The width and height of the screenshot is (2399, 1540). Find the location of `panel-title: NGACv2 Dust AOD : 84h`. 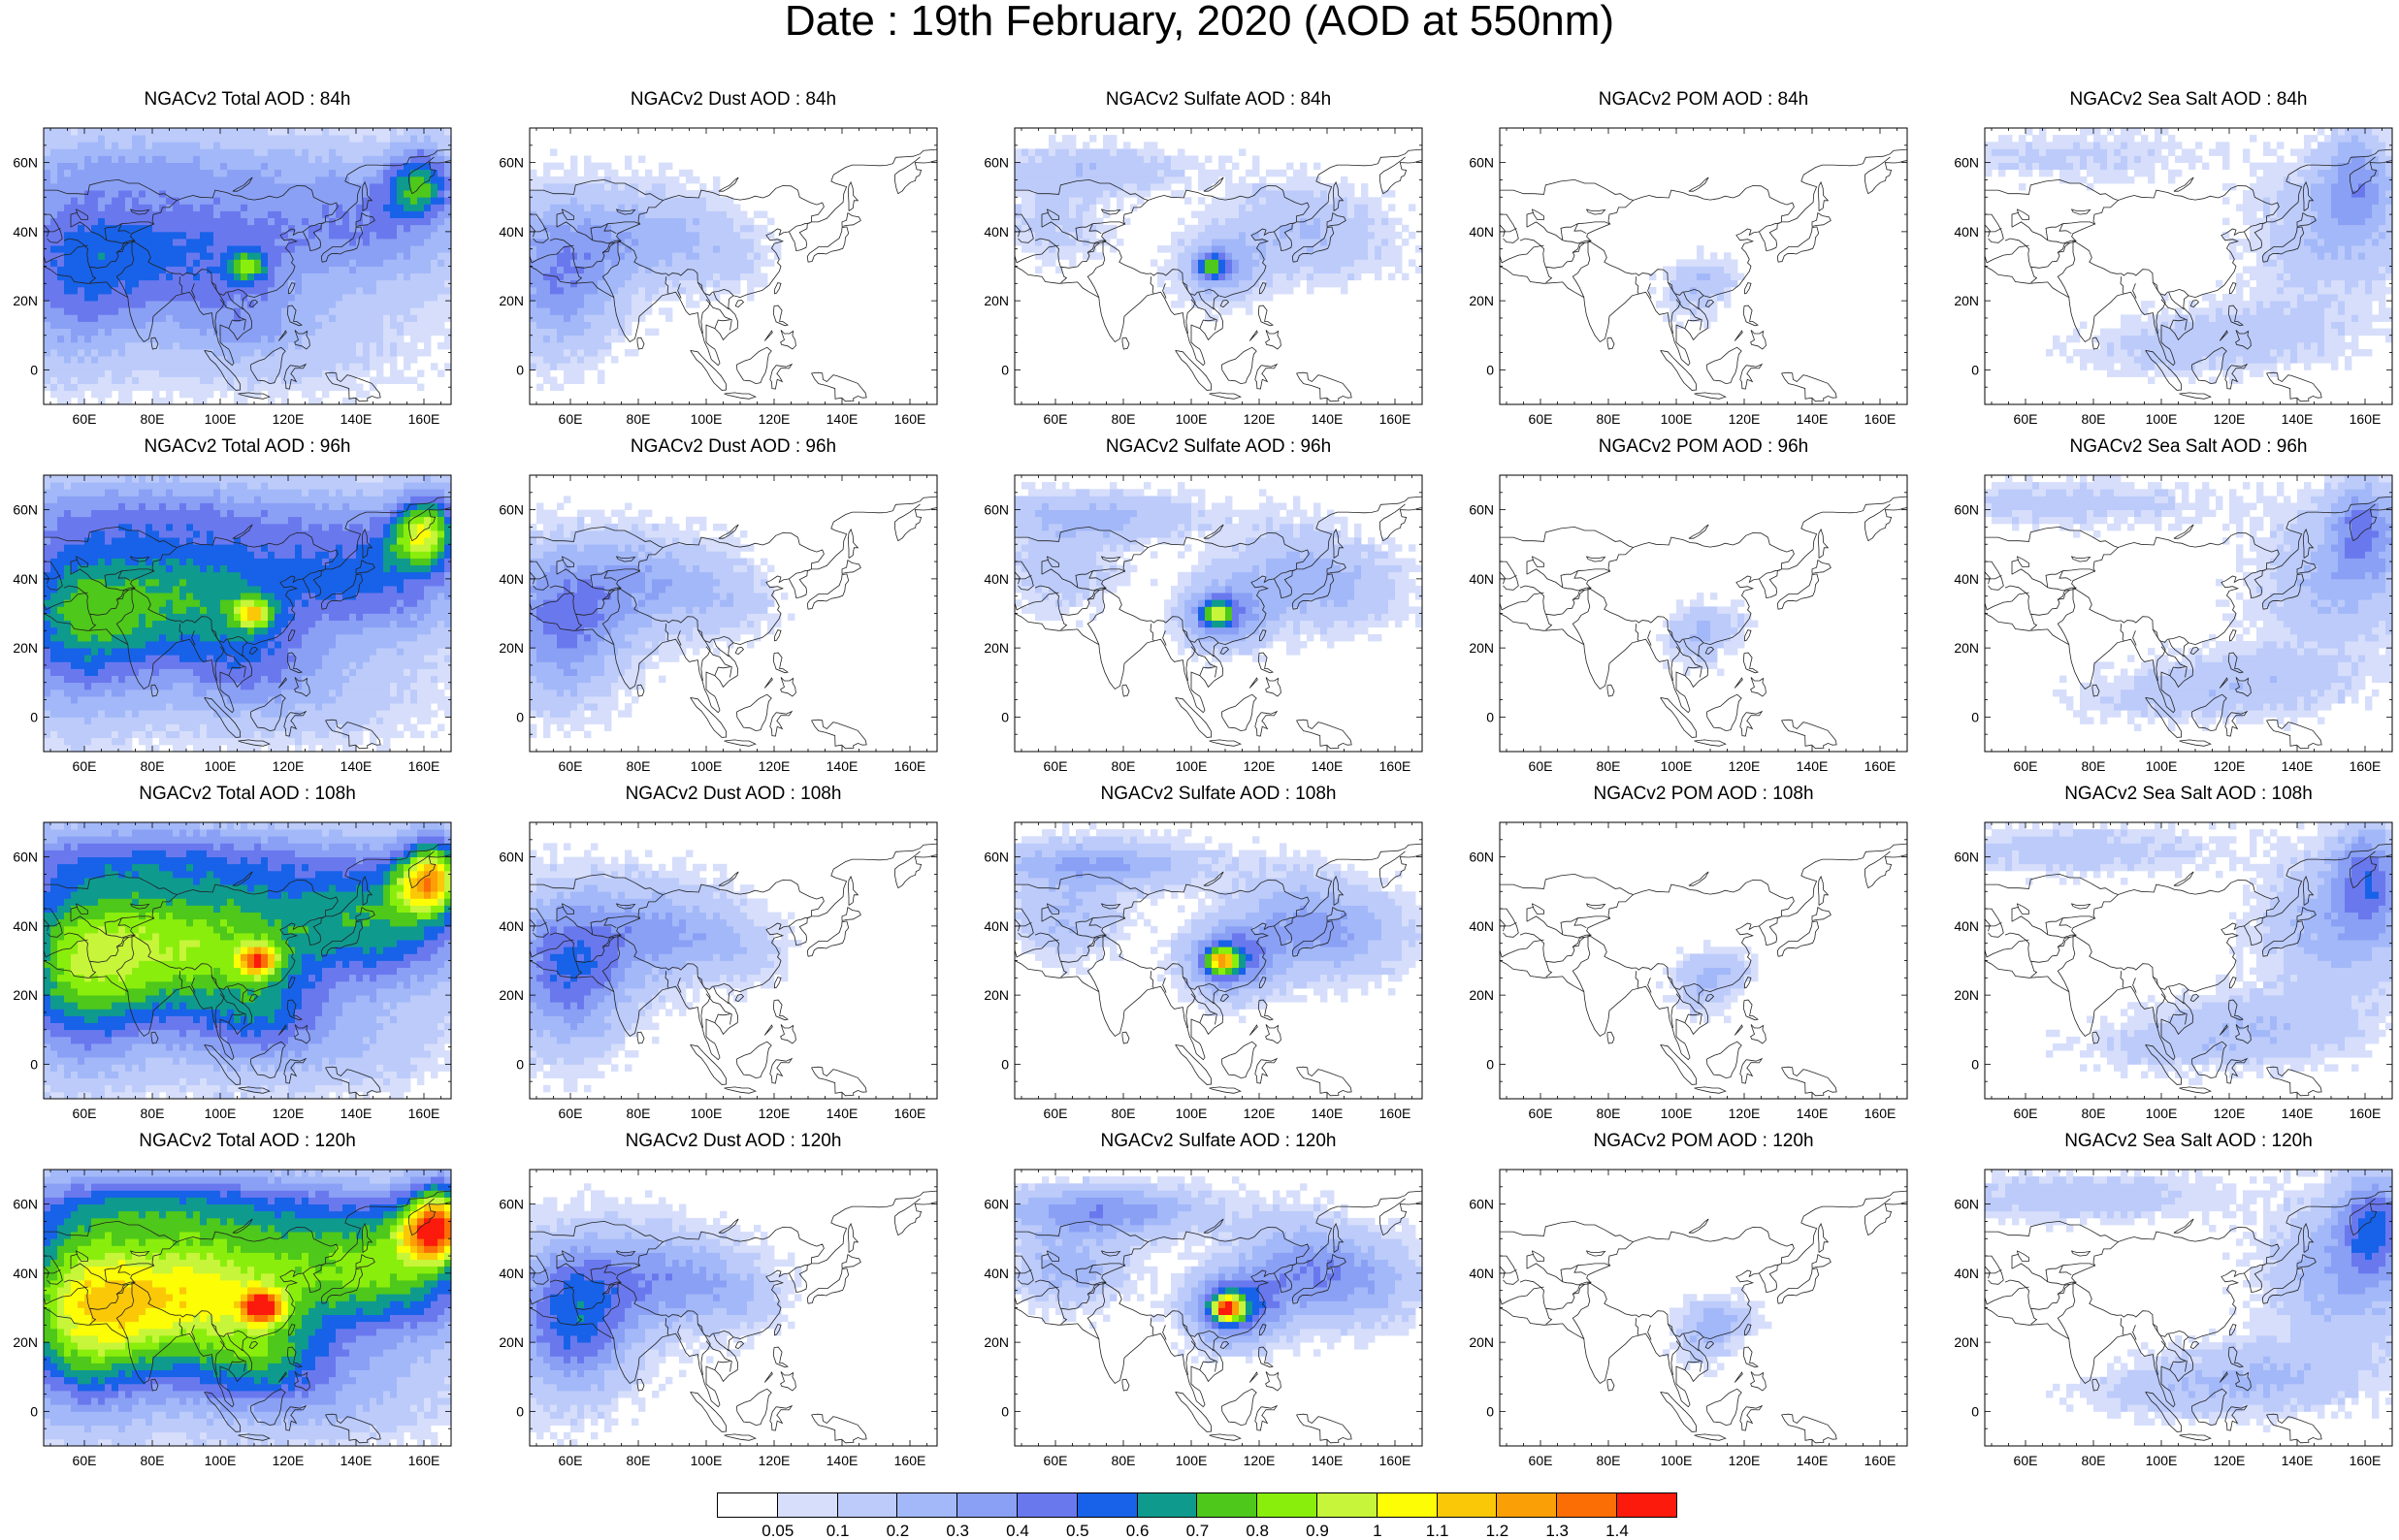

panel-title: NGACv2 Dust AOD : 84h is located at coordinates (733, 100).